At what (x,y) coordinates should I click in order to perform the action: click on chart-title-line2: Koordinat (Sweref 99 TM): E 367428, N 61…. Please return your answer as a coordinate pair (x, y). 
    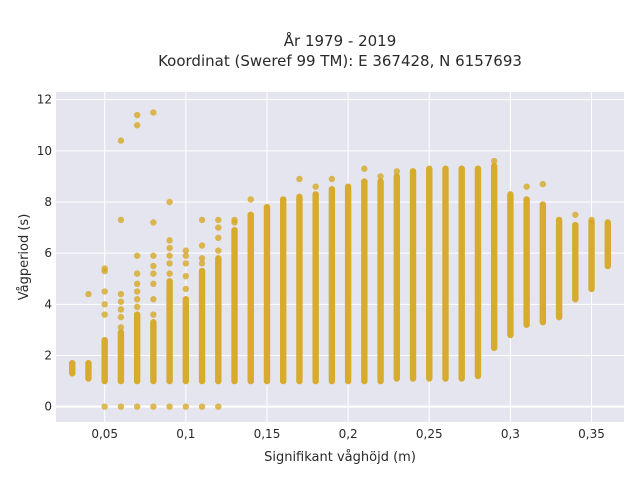
    Looking at the image, I should click on (340, 61).